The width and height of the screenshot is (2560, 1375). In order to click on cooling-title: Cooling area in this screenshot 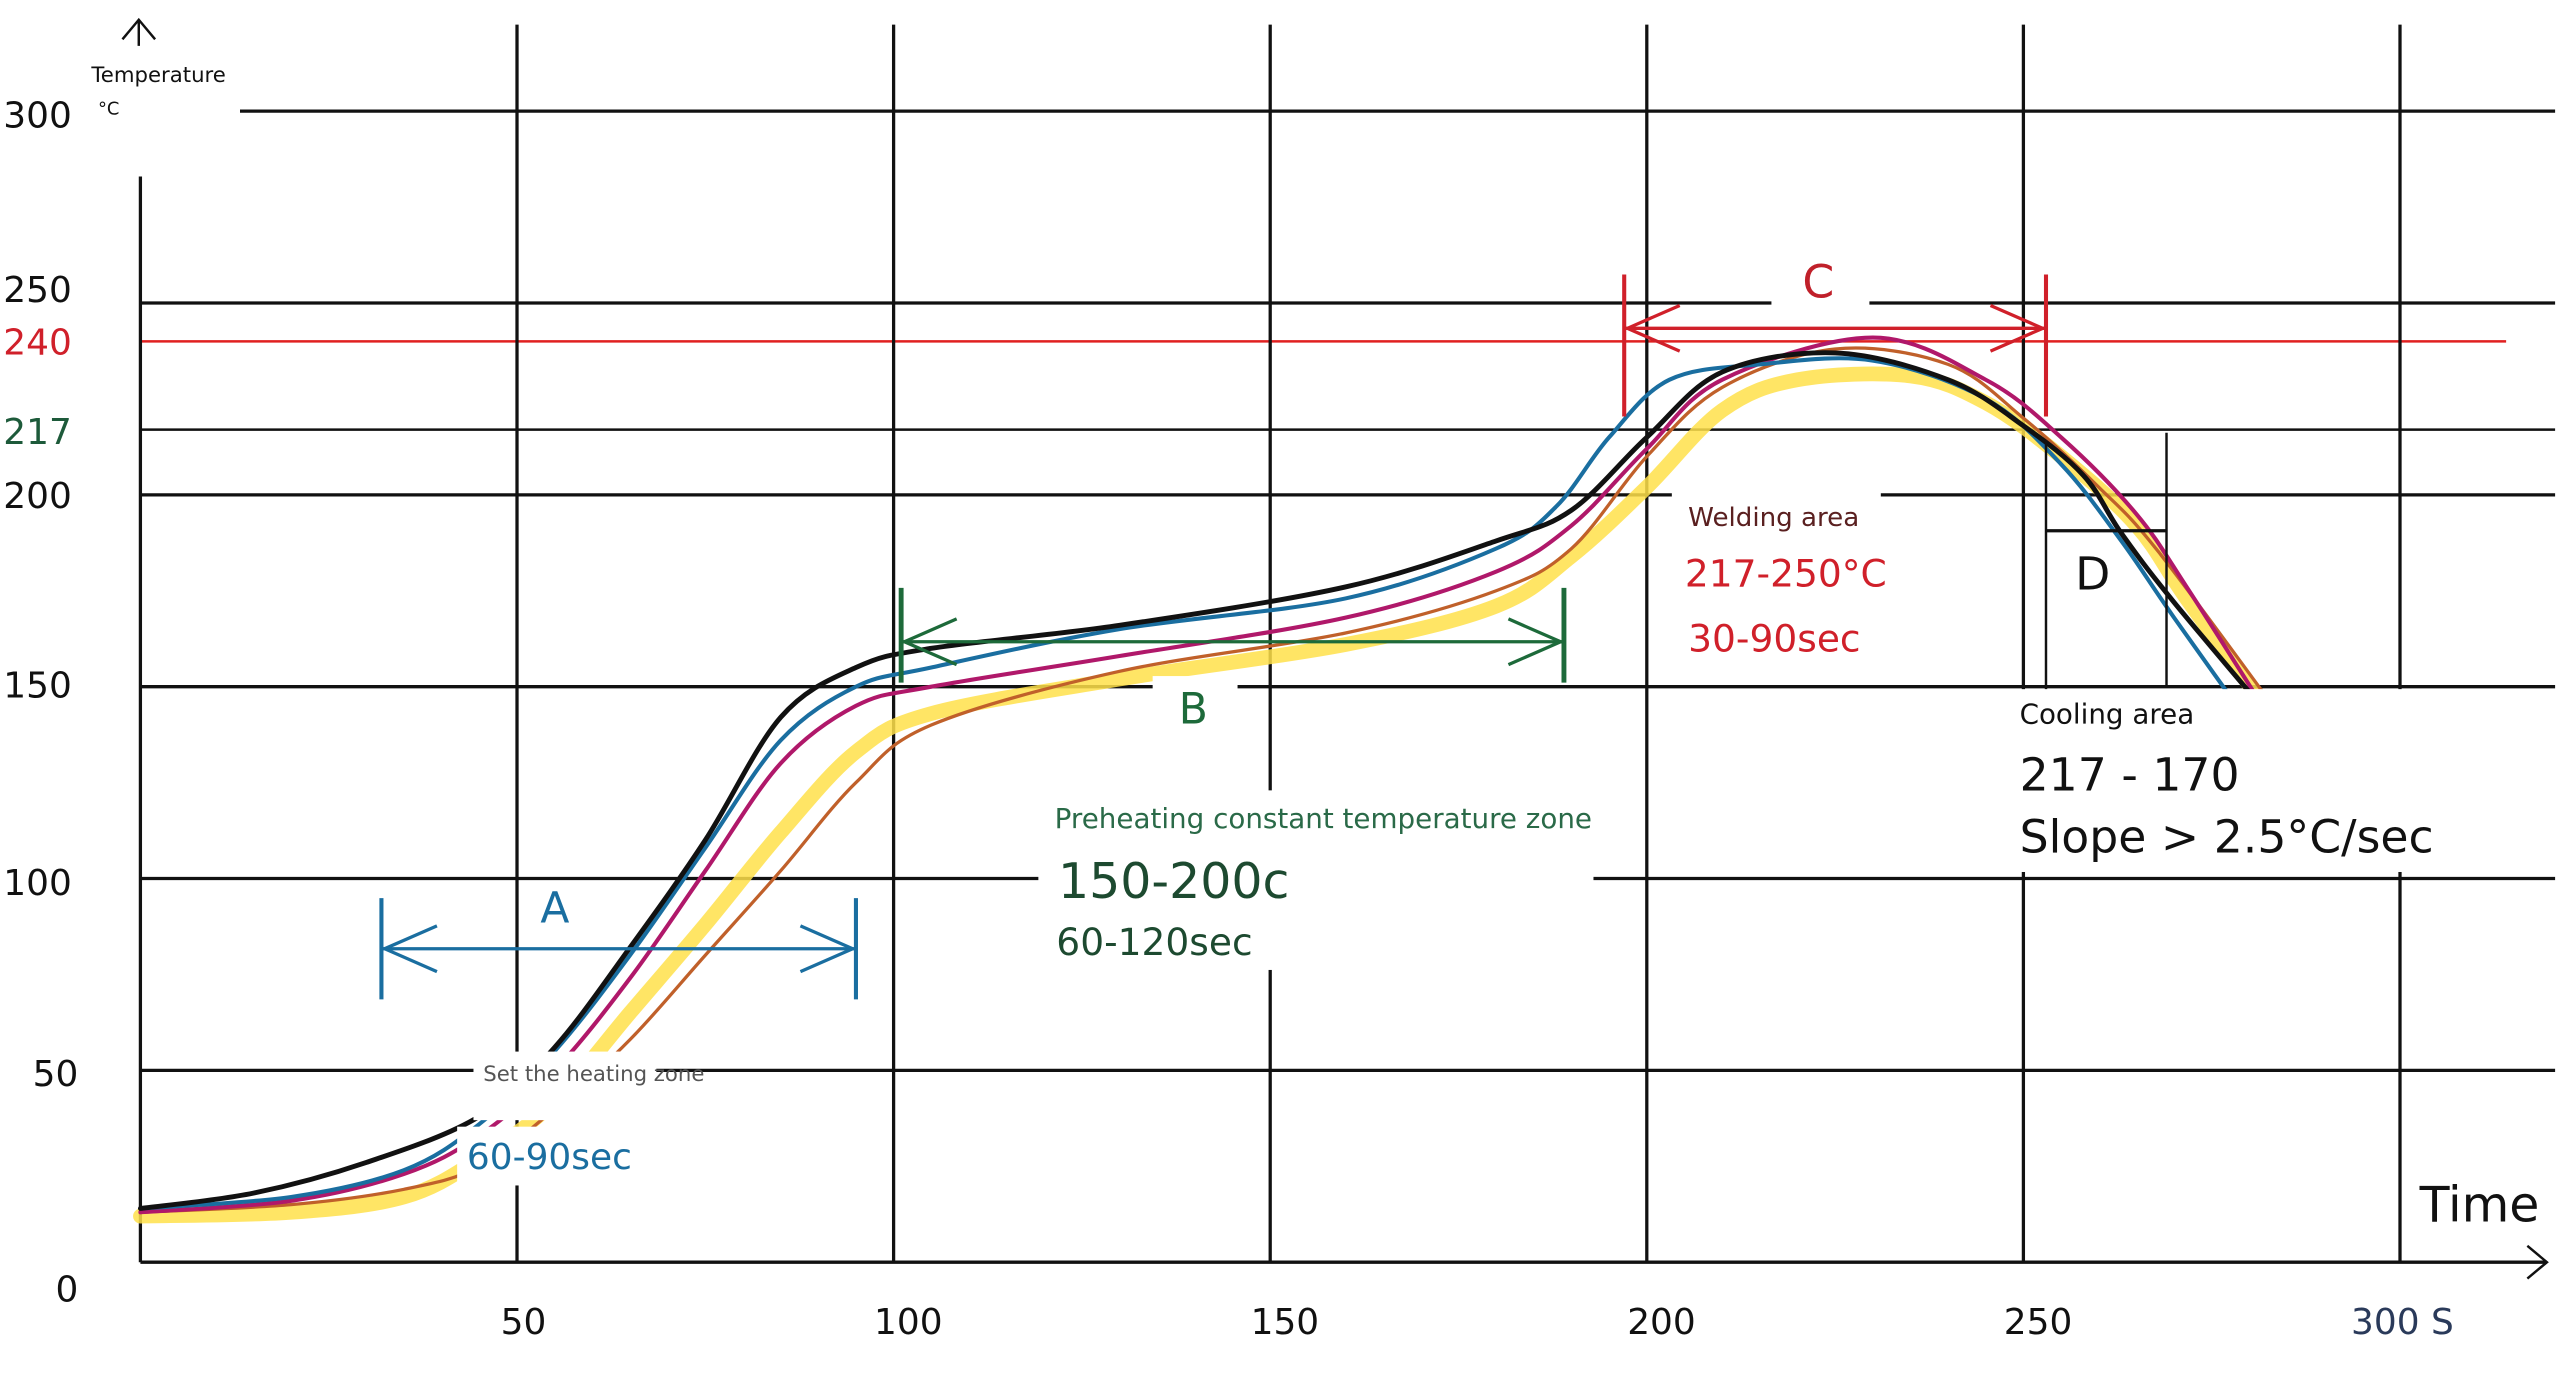, I will do `click(2107, 713)`.